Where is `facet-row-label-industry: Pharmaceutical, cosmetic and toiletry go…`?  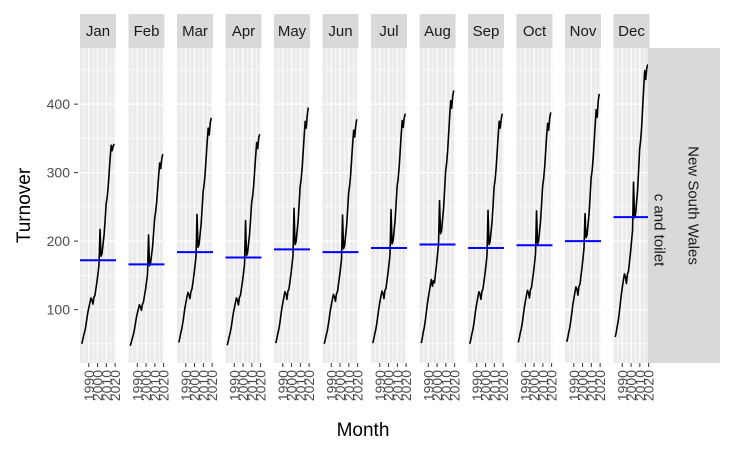
facet-row-label-industry: Pharmaceutical, cosmetic and toiletry go… is located at coordinates (659, 205).